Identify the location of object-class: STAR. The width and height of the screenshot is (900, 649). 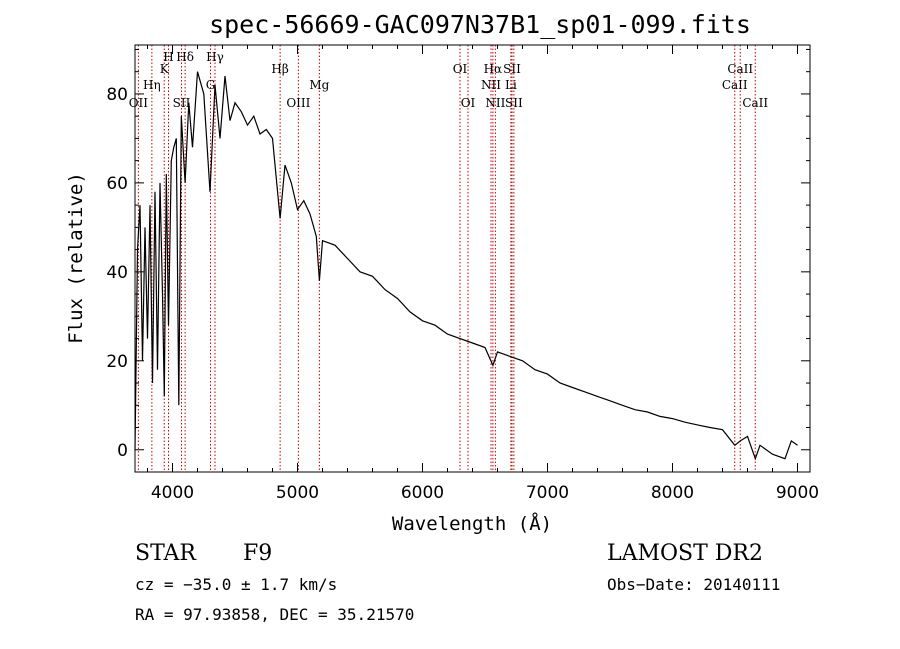
(166, 553).